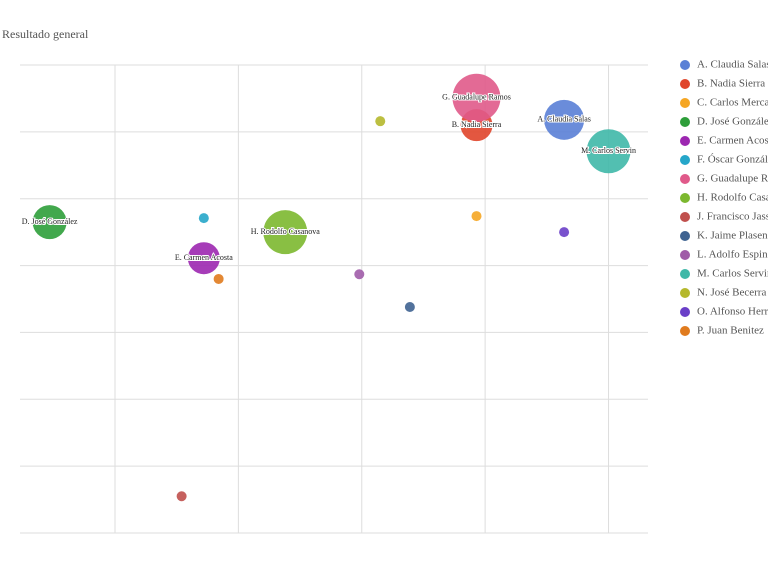 This screenshot has width=768, height=576. I want to click on legend-label: E. Carmen Acosta, so click(732, 141).